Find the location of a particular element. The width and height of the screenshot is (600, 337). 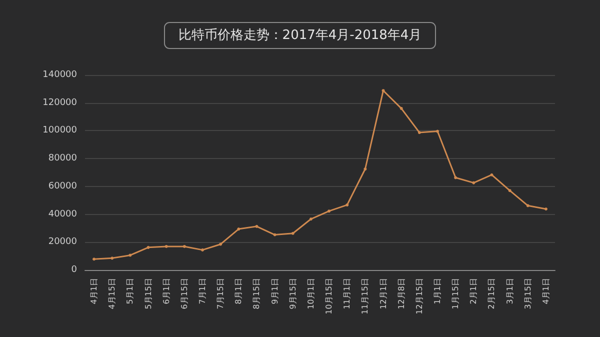

x-tick-label: 1月15日 is located at coordinates (455, 294).